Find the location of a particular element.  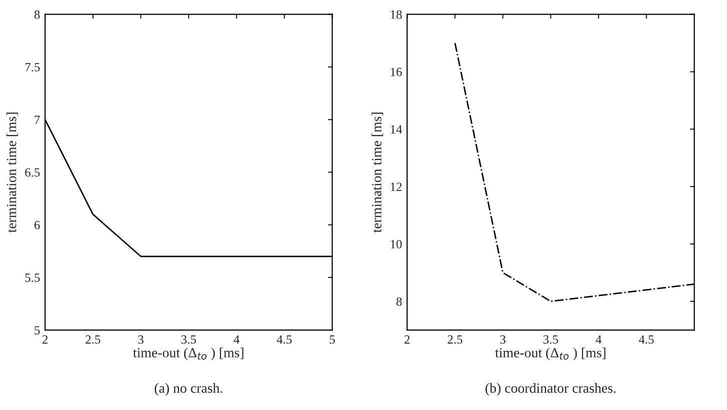

y-tick-label: 5.5 is located at coordinates (32, 278).